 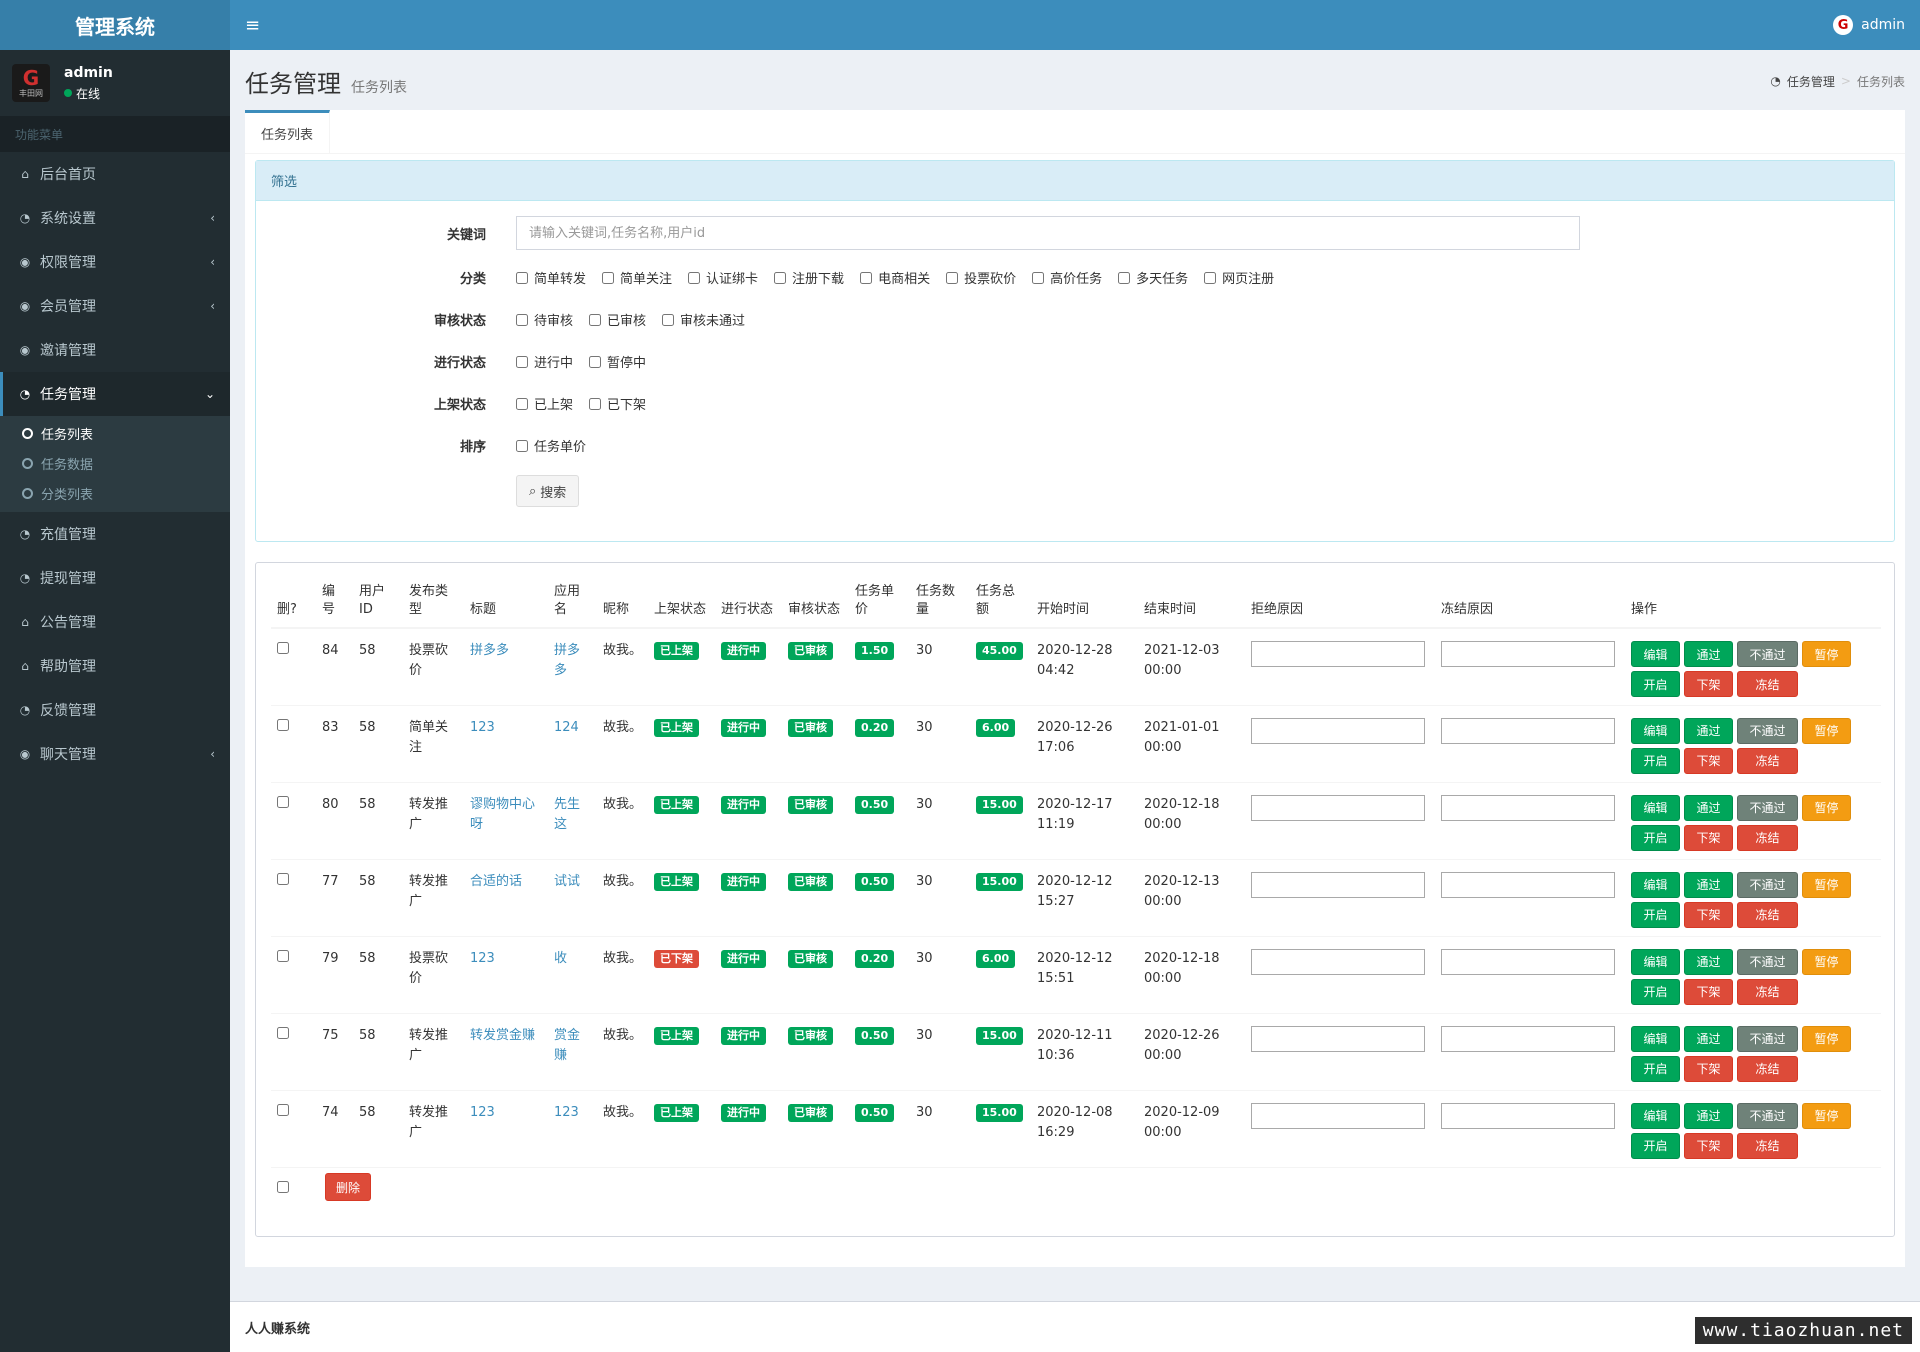 What do you see at coordinates (115, 463) in the screenshot?
I see `submenu-item: 任务数据` at bounding box center [115, 463].